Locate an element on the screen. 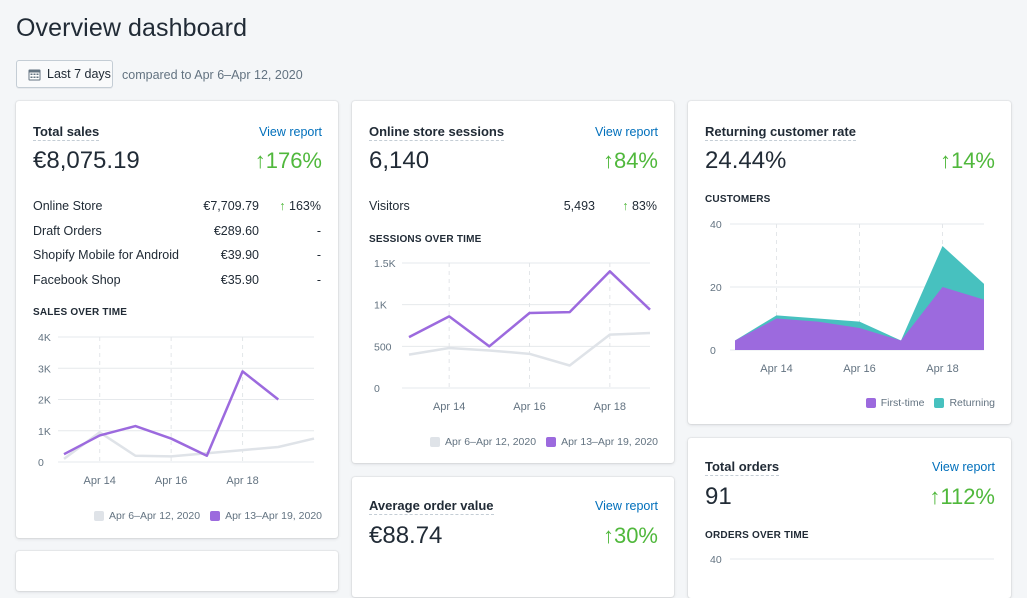 Image resolution: width=1027 pixels, height=598 pixels. y-tick-label: 3K is located at coordinates (44, 369).